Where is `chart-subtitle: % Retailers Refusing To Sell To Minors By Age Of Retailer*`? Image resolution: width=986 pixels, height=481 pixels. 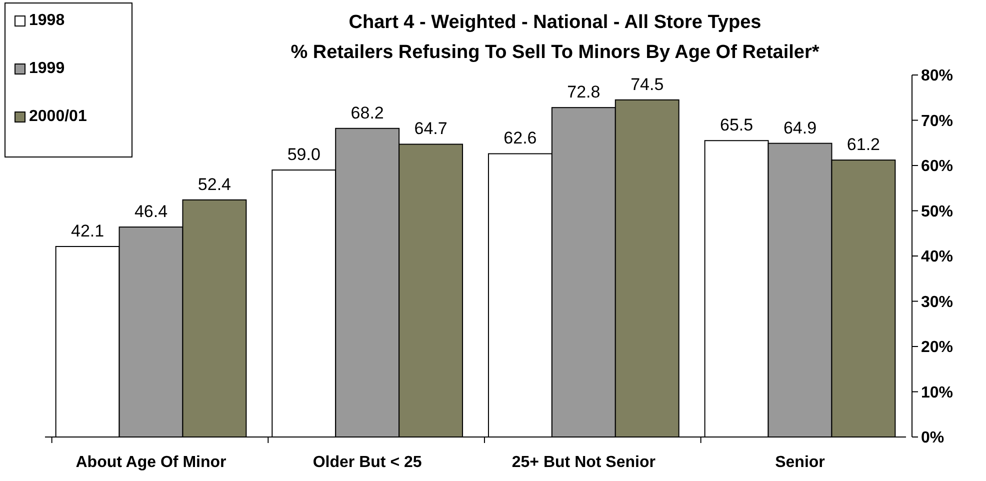 chart-subtitle: % Retailers Refusing To Sell To Minors By Age Of Retailer* is located at coordinates (555, 52).